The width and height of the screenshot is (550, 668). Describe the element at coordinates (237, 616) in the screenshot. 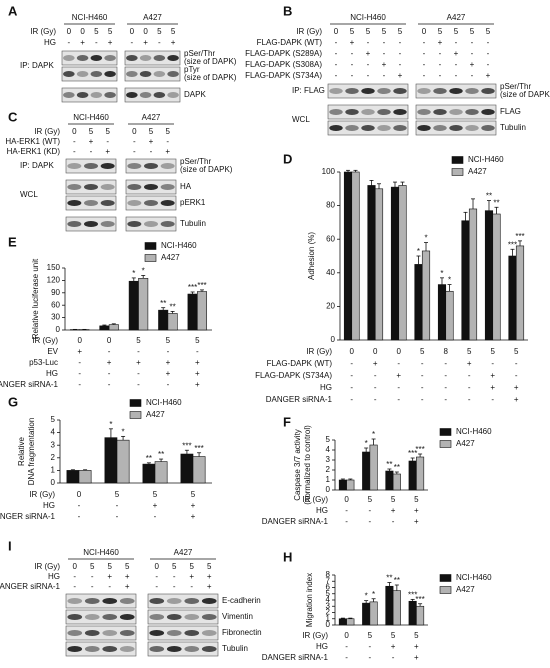

I see `band-label: Vimentin` at that location.